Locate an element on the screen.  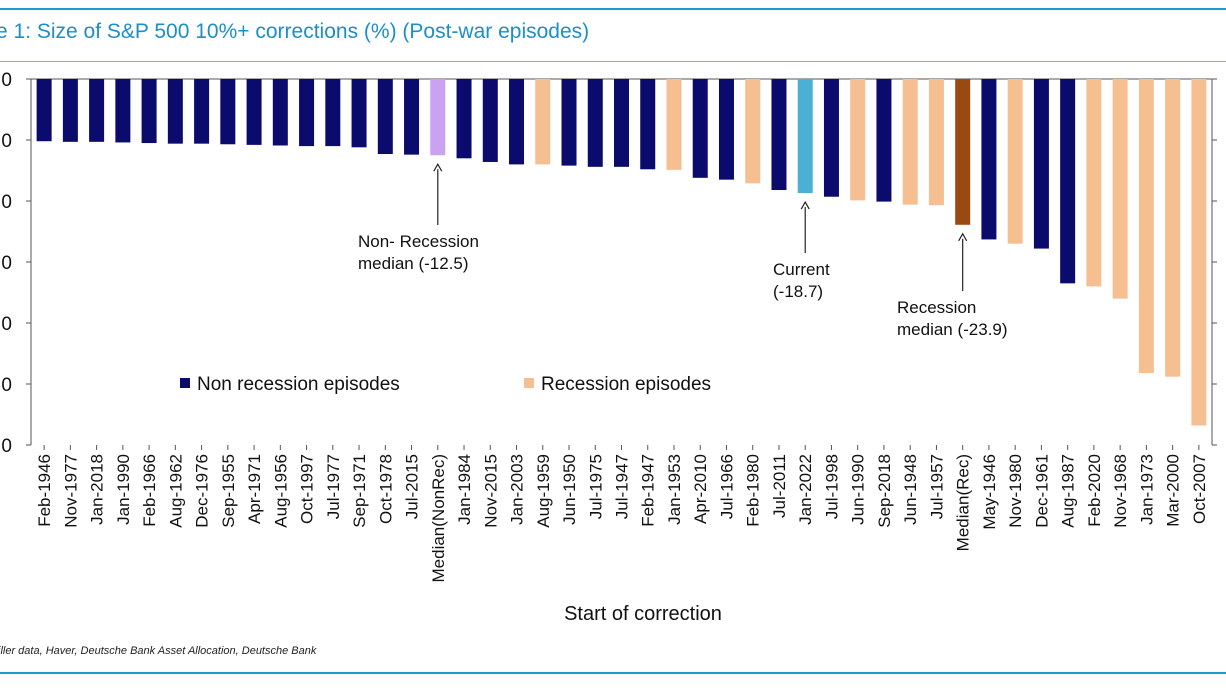
annotation-label: Current is located at coordinates (801, 269).